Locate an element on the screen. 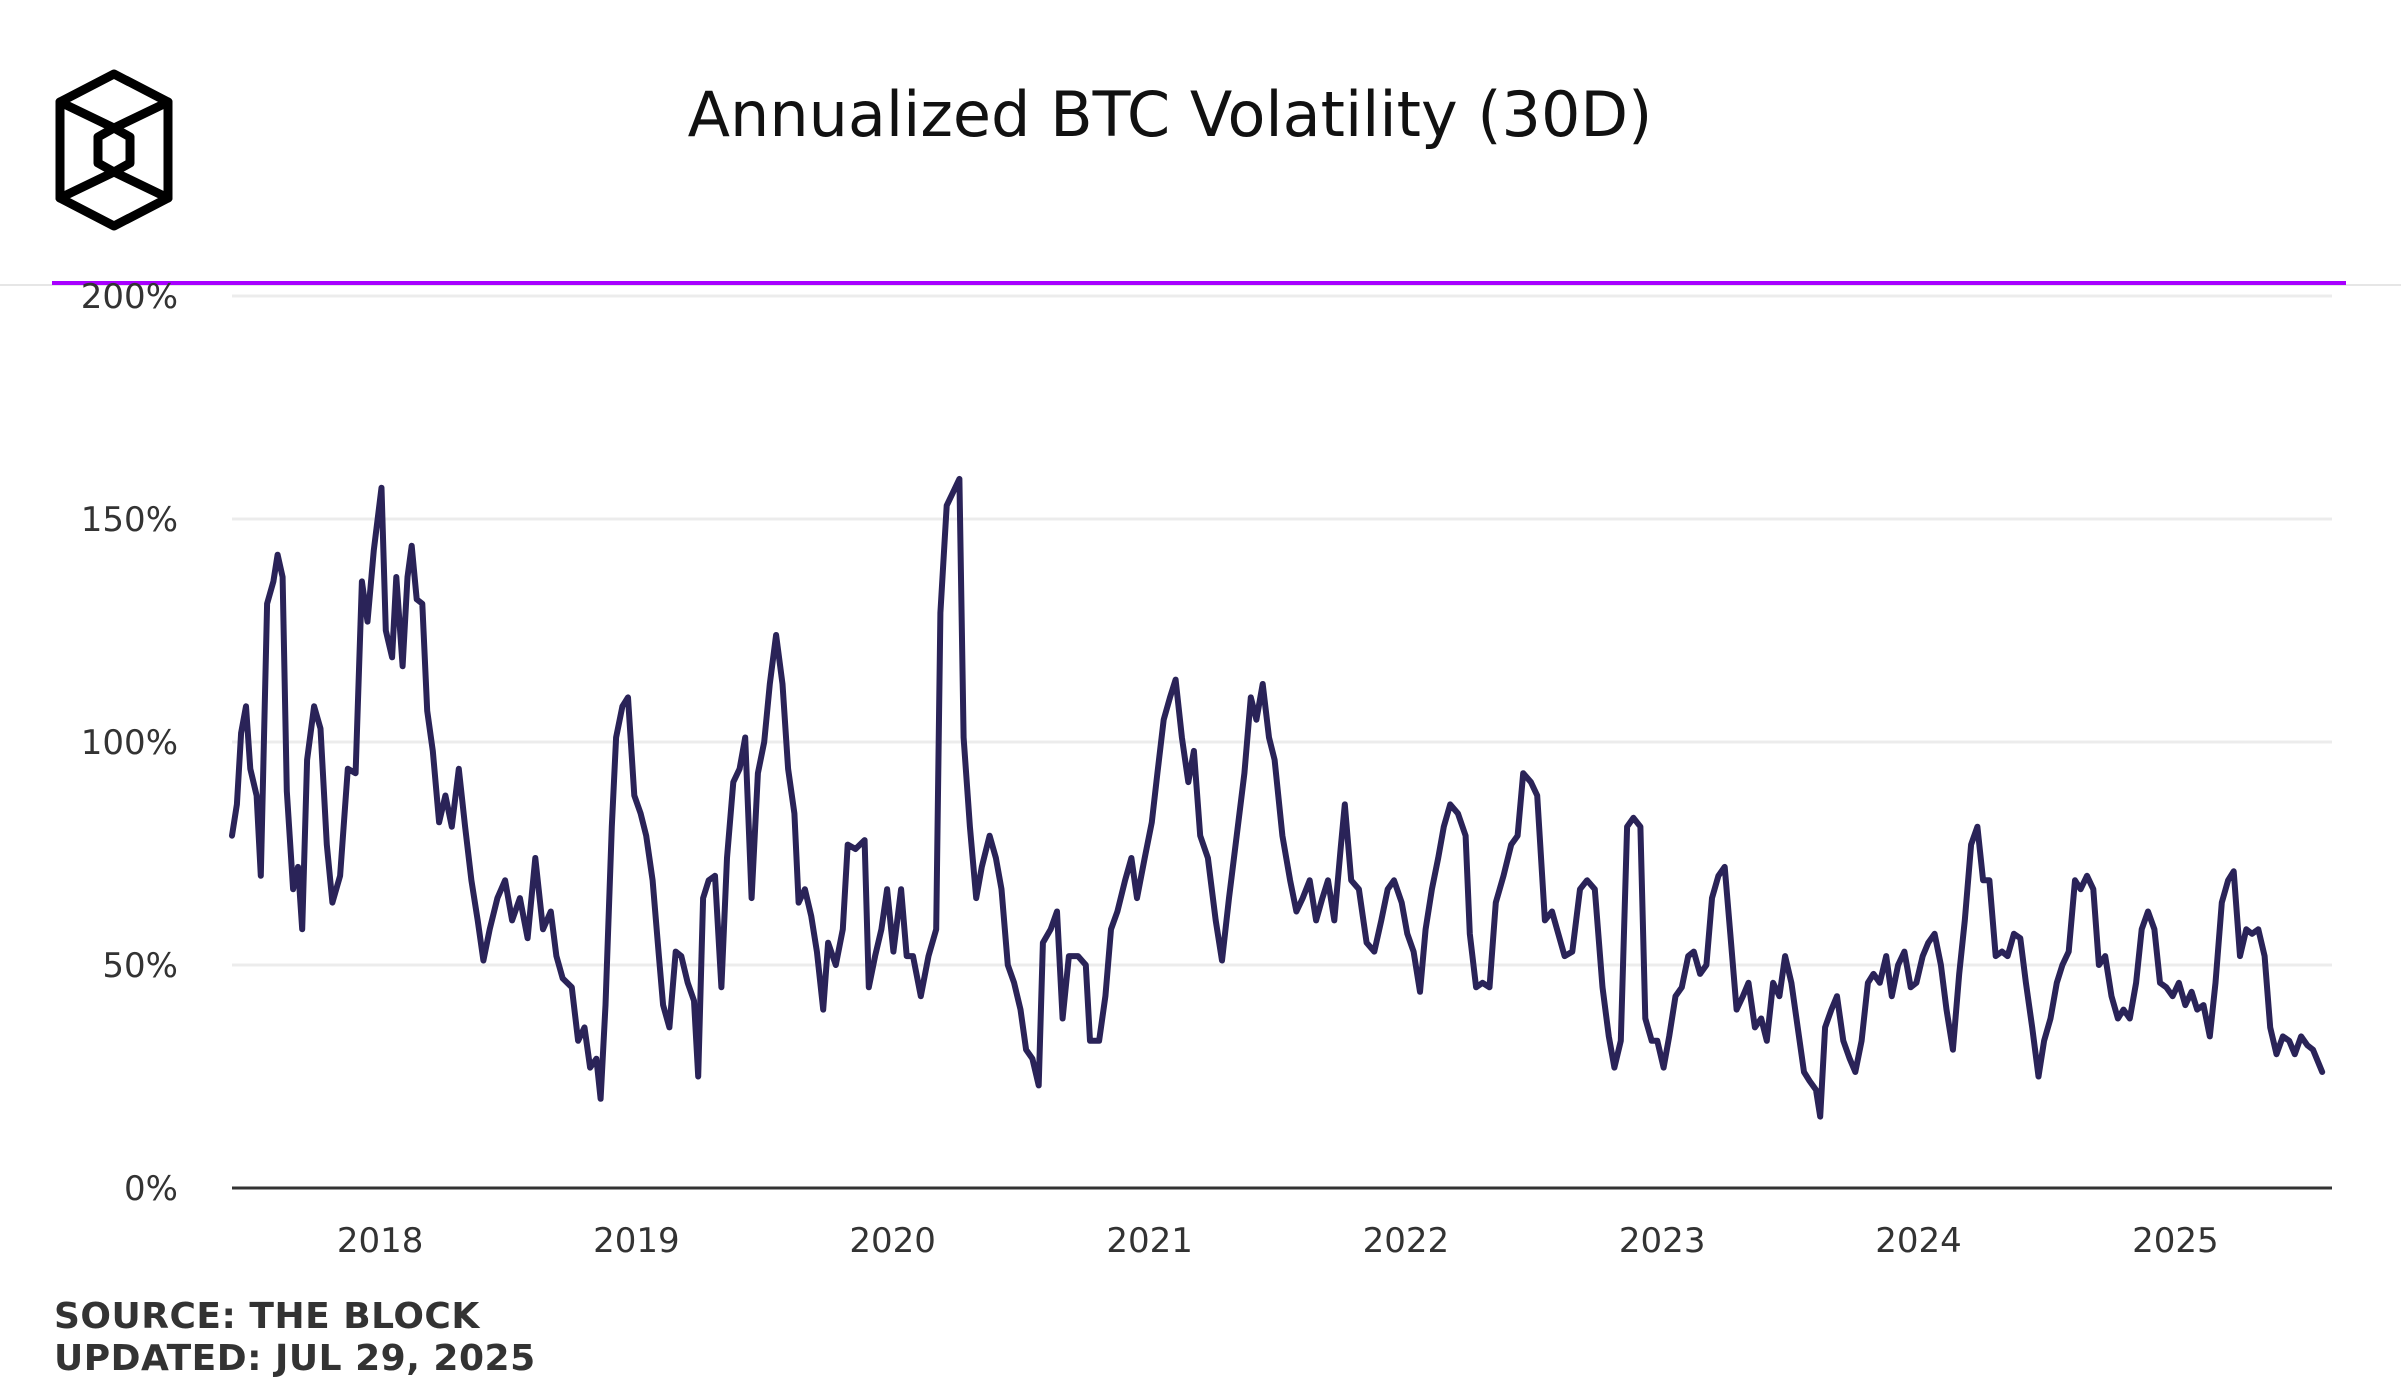 The image size is (2401, 1400). y-tick-label: 50% is located at coordinates (140, 966).